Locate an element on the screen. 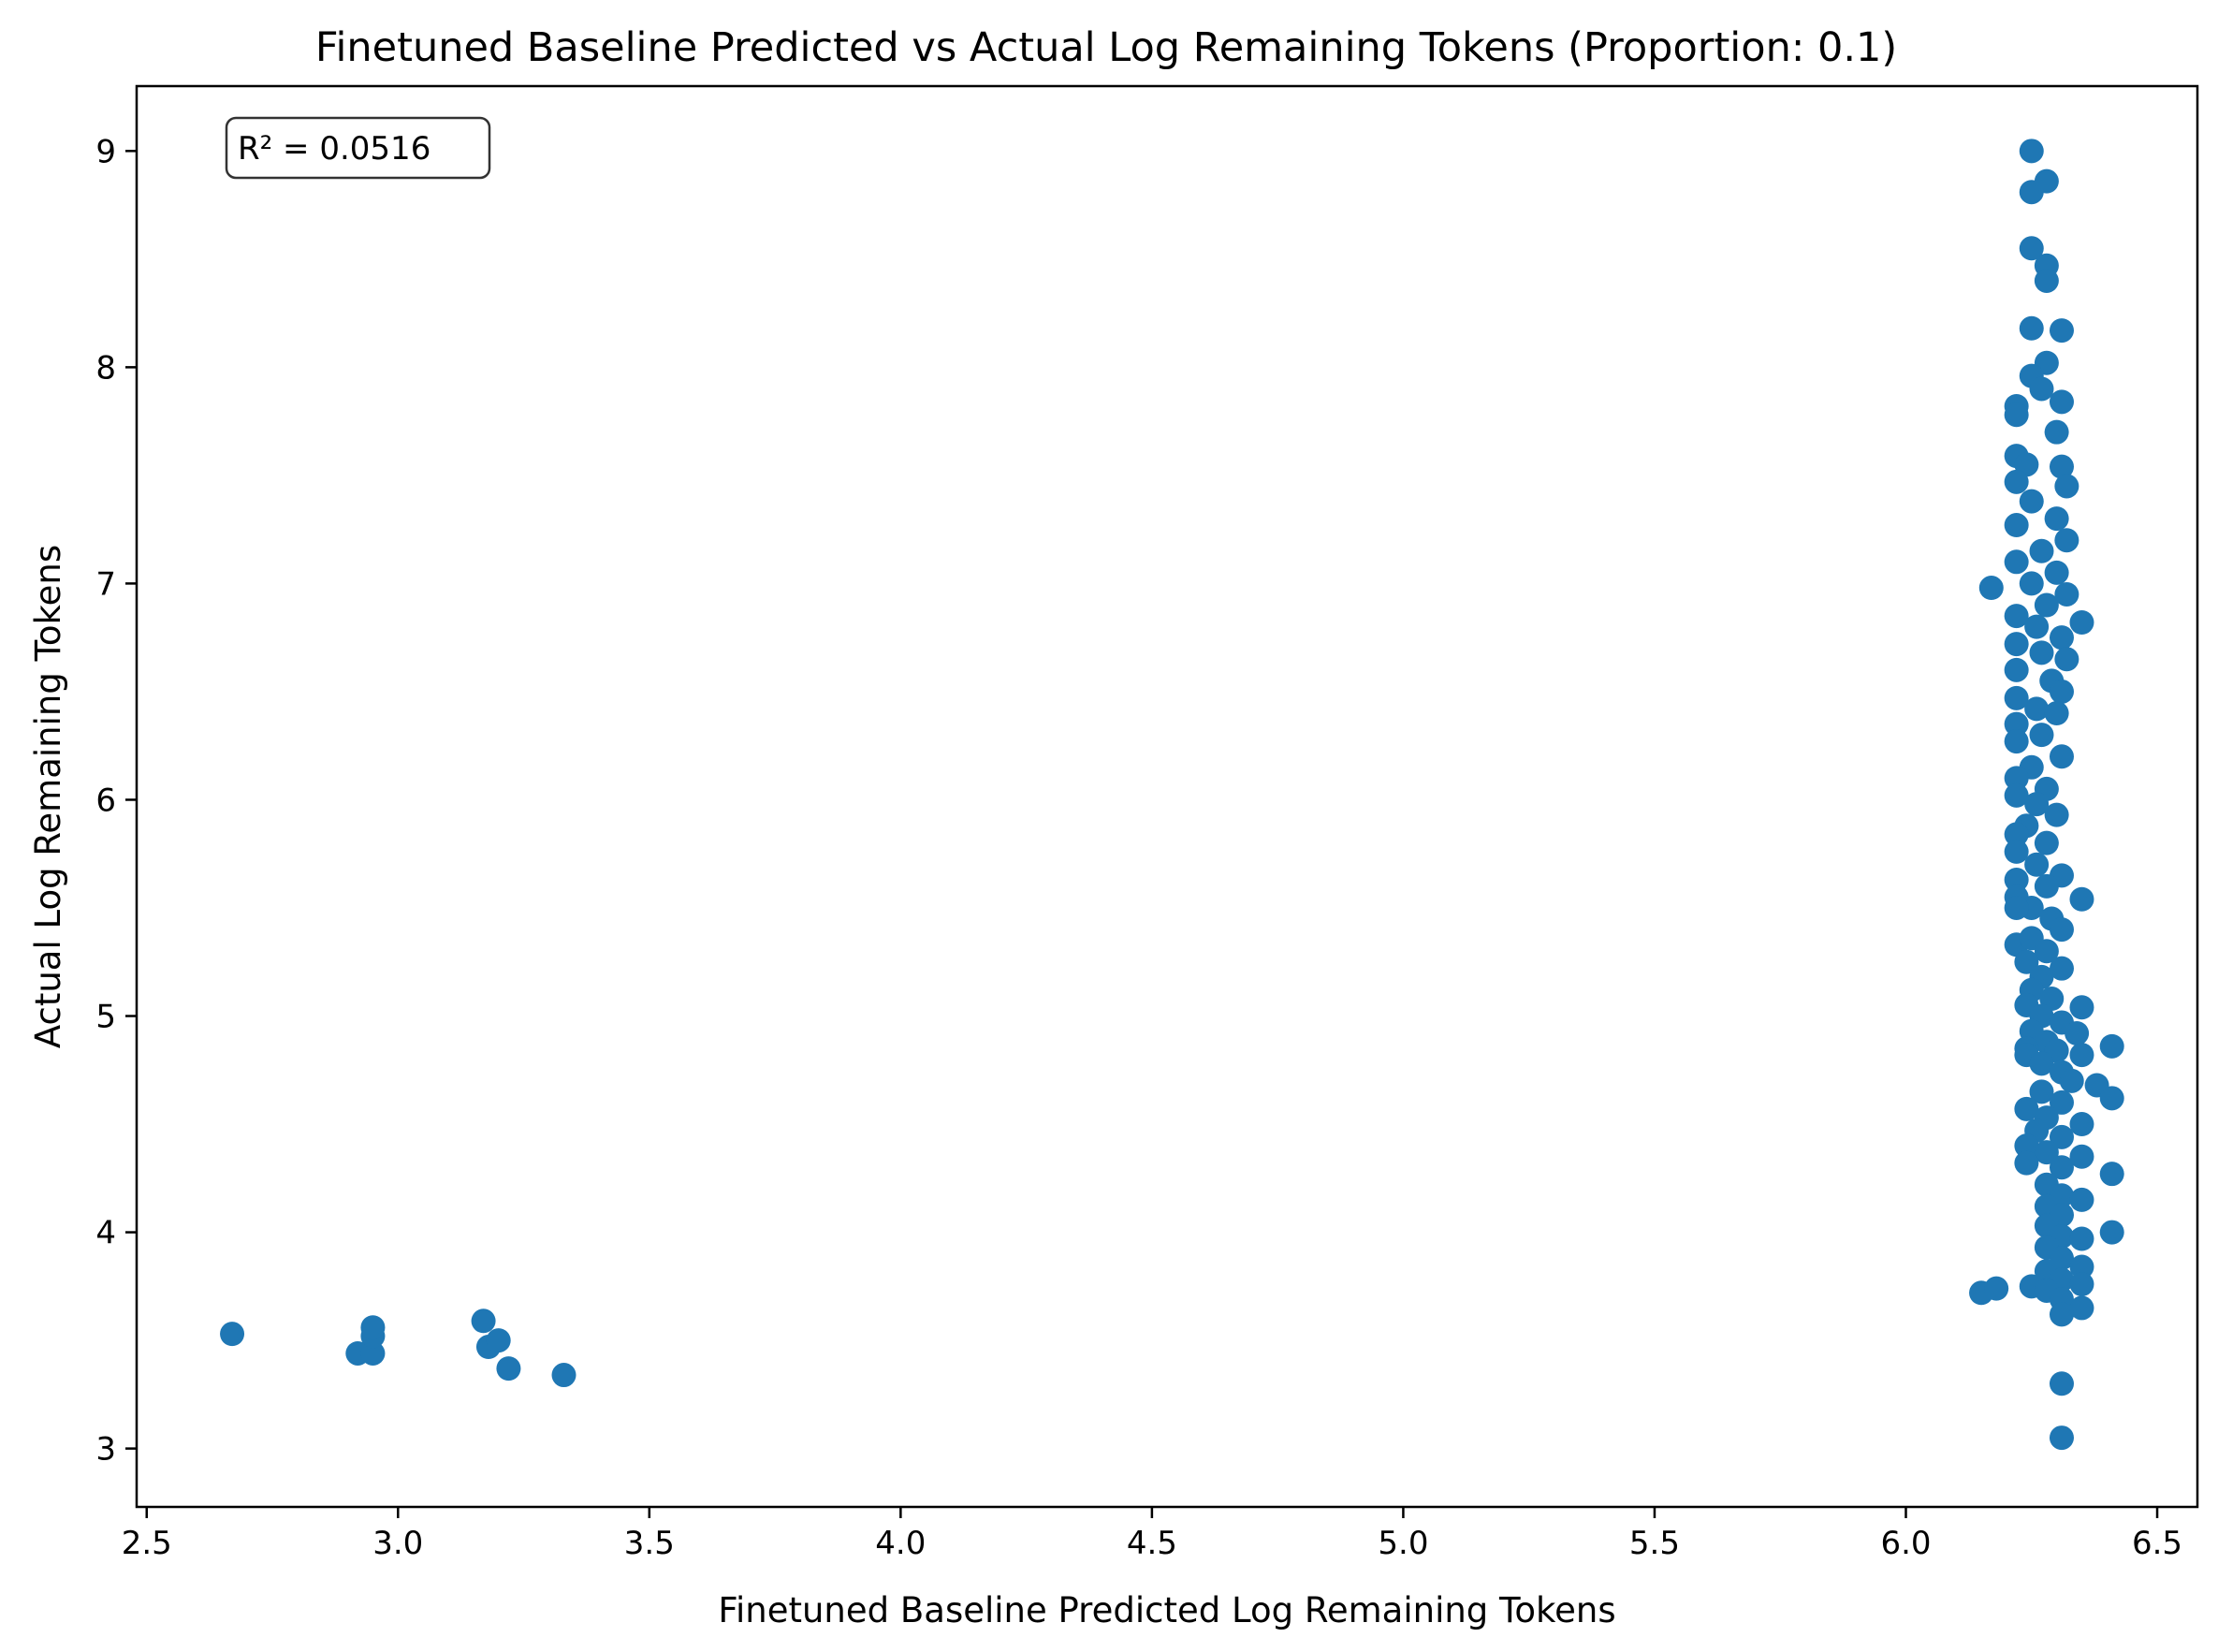 Image resolution: width=2218 pixels, height=1652 pixels. y-axis-ticks: 3 4 5 6 7 8 9 is located at coordinates (116, 801).